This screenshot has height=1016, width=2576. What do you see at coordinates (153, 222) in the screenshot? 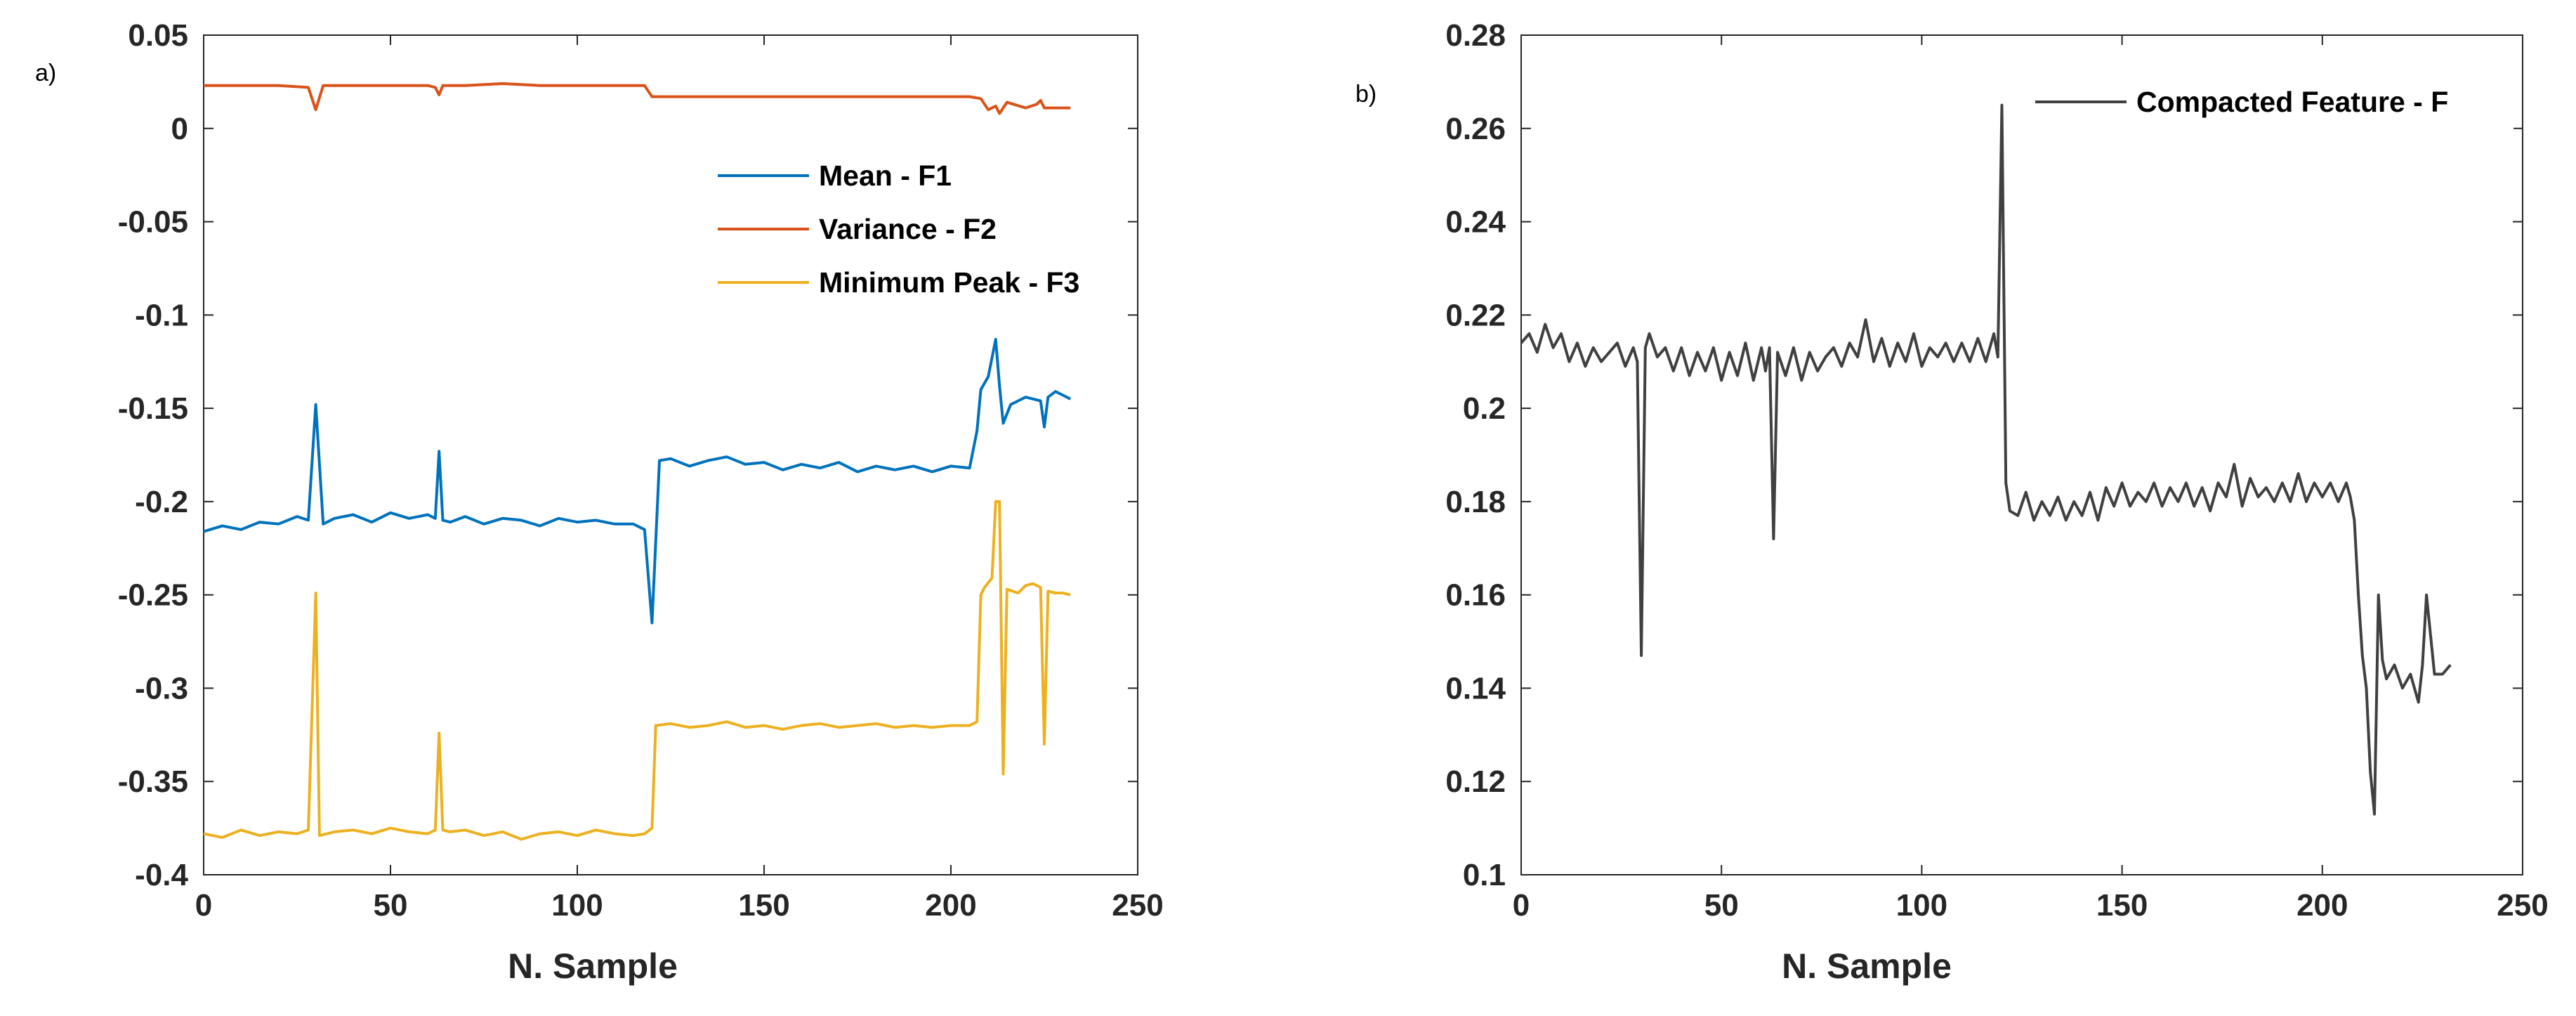
I see `y-tick-label: -0.05` at bounding box center [153, 222].